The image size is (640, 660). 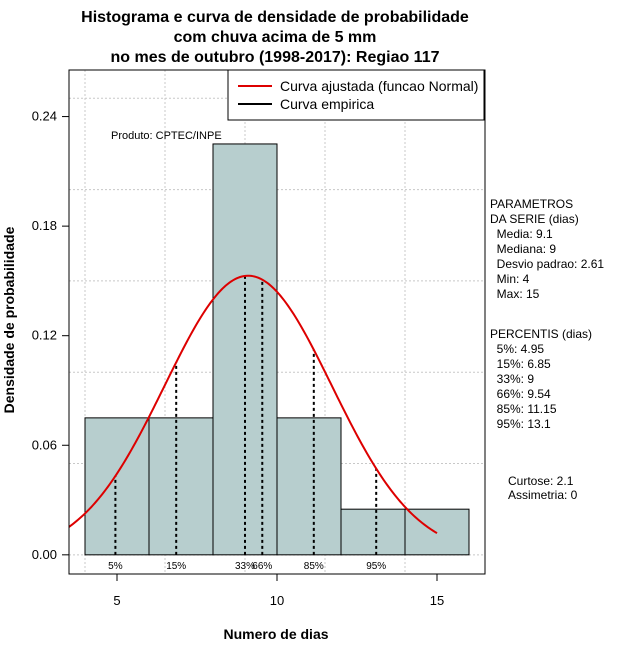 What do you see at coordinates (541, 481) in the screenshot?
I see `shape-stats-line: Curtose: 2.1` at bounding box center [541, 481].